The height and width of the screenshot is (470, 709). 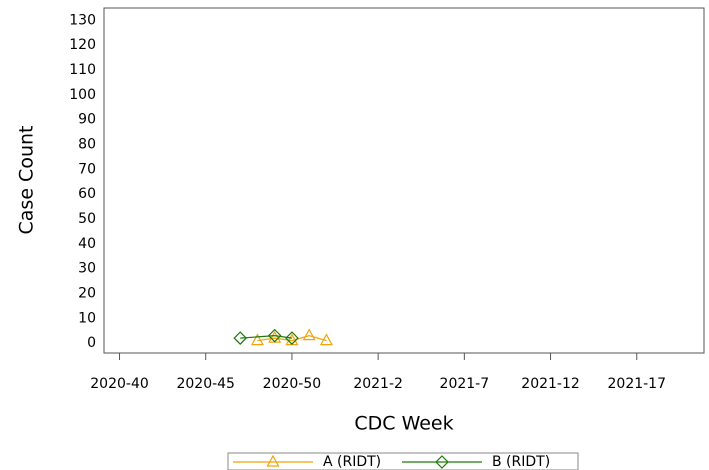 What do you see at coordinates (550, 384) in the screenshot?
I see `x-tick-label: 2021-12` at bounding box center [550, 384].